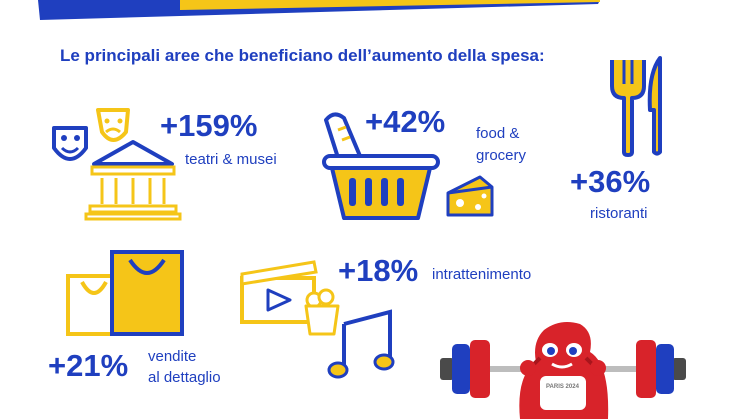 This screenshot has width=746, height=419. Describe the element at coordinates (378, 270) in the screenshot. I see `value-entertainment: +18%` at that location.